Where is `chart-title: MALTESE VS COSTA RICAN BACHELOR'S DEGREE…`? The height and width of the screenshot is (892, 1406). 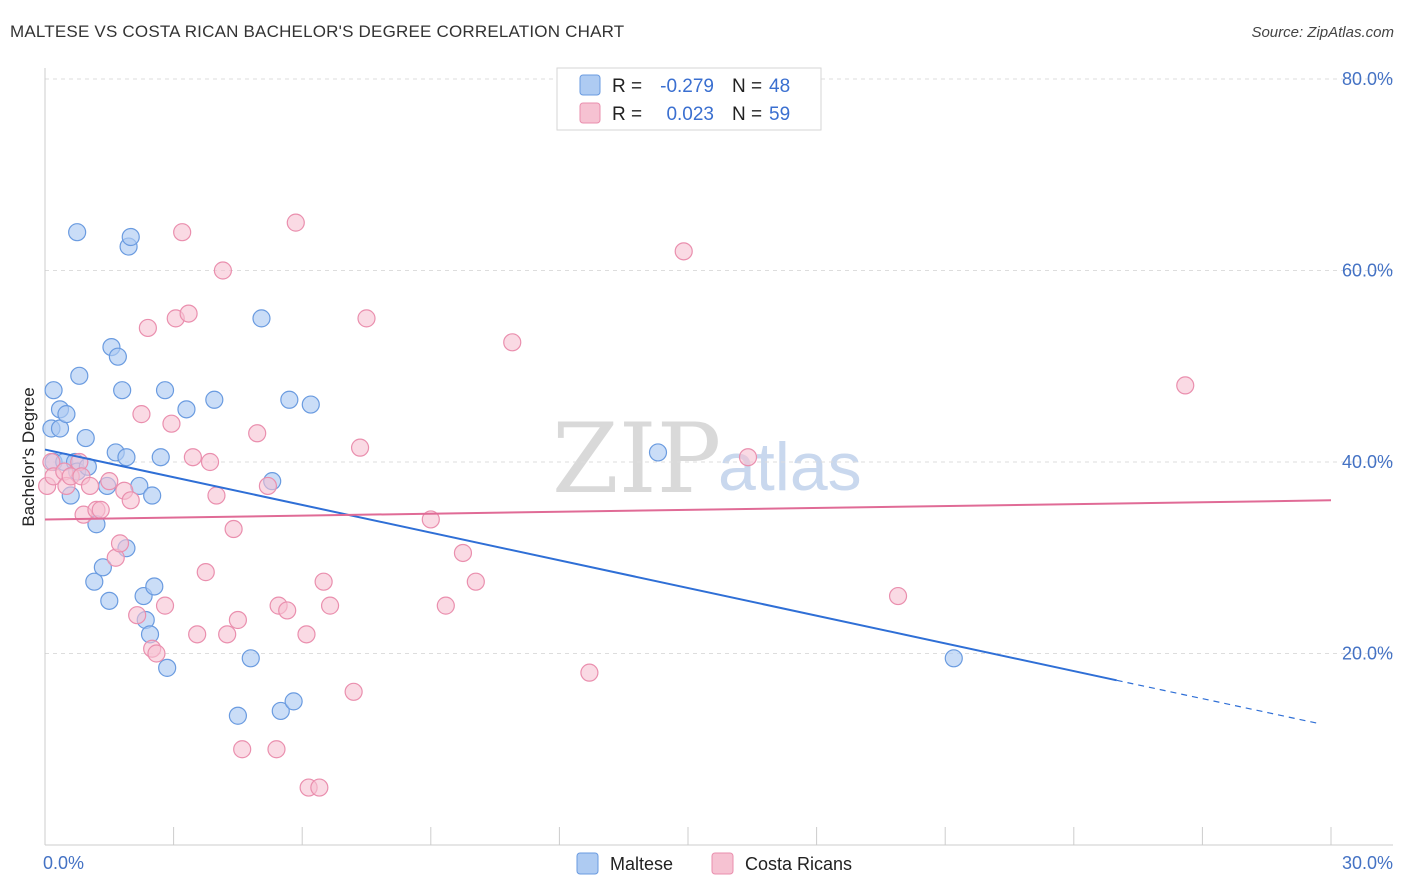 chart-title: MALTESE VS COSTA RICAN BACHELOR'S DEGREE… is located at coordinates (317, 31).